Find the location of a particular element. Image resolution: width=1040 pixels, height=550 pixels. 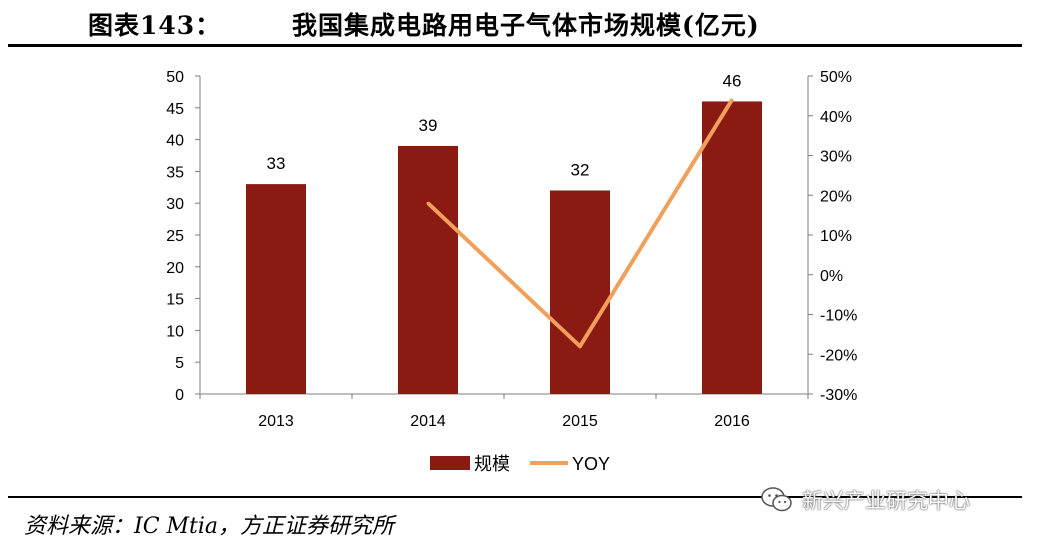

yoy-point-2016 is located at coordinates (732, 100).